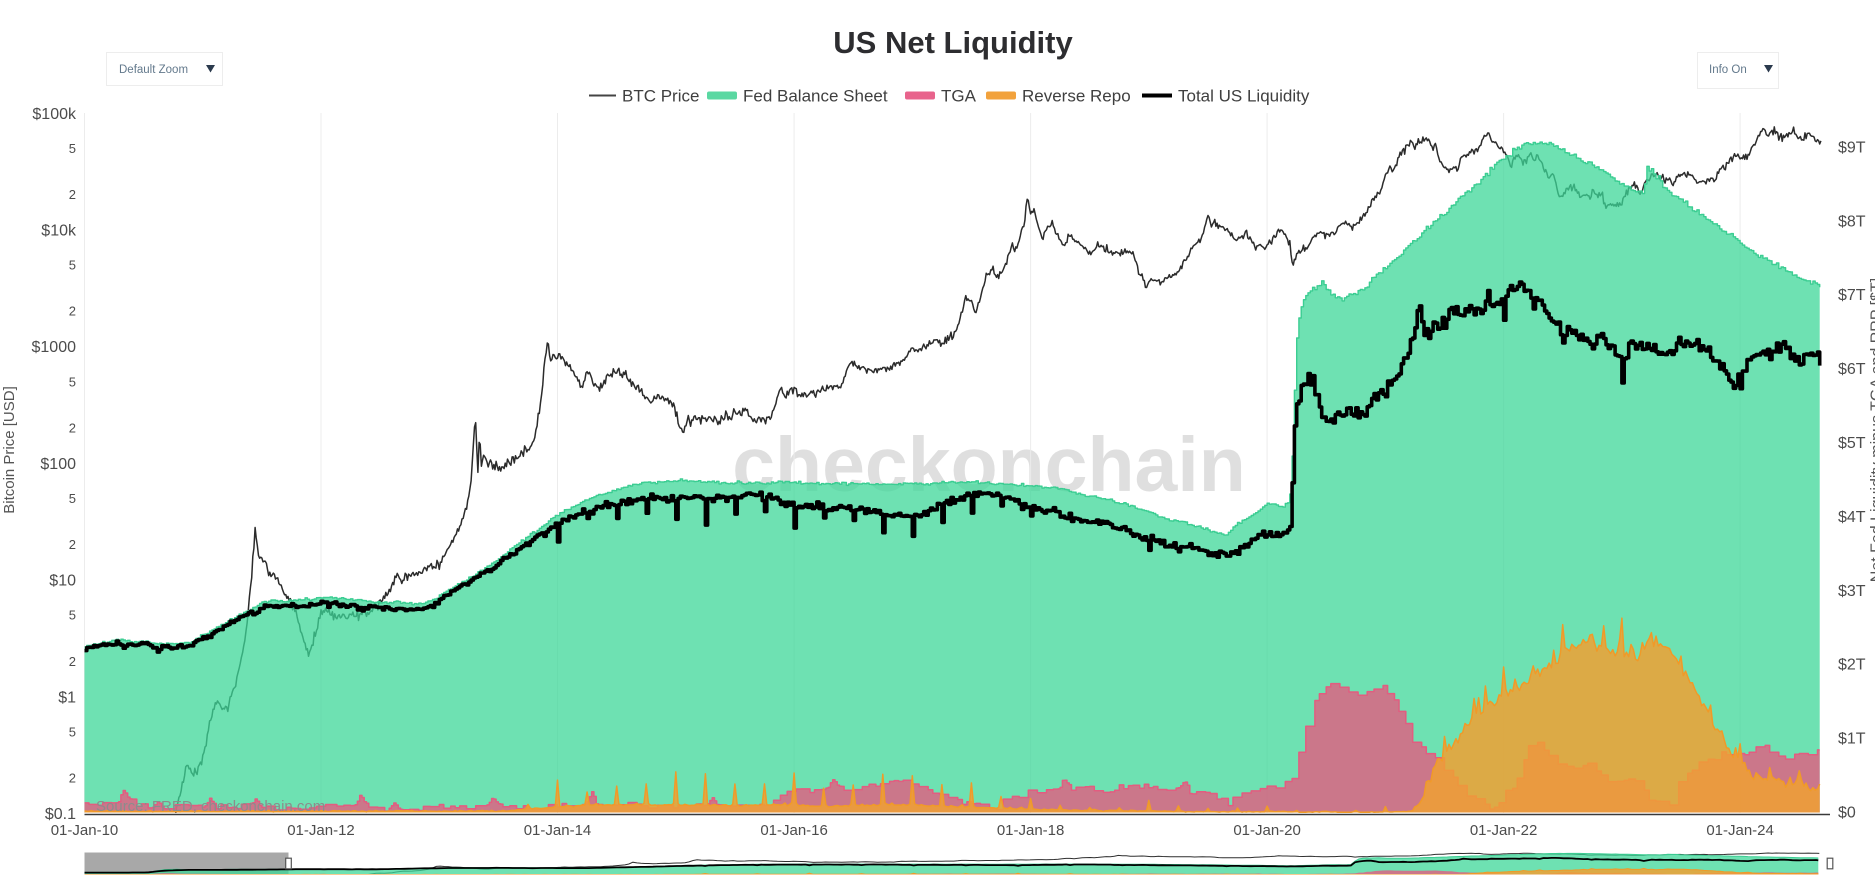 The image size is (1875, 896). I want to click on svg-text: Default Zoom, so click(153, 70).